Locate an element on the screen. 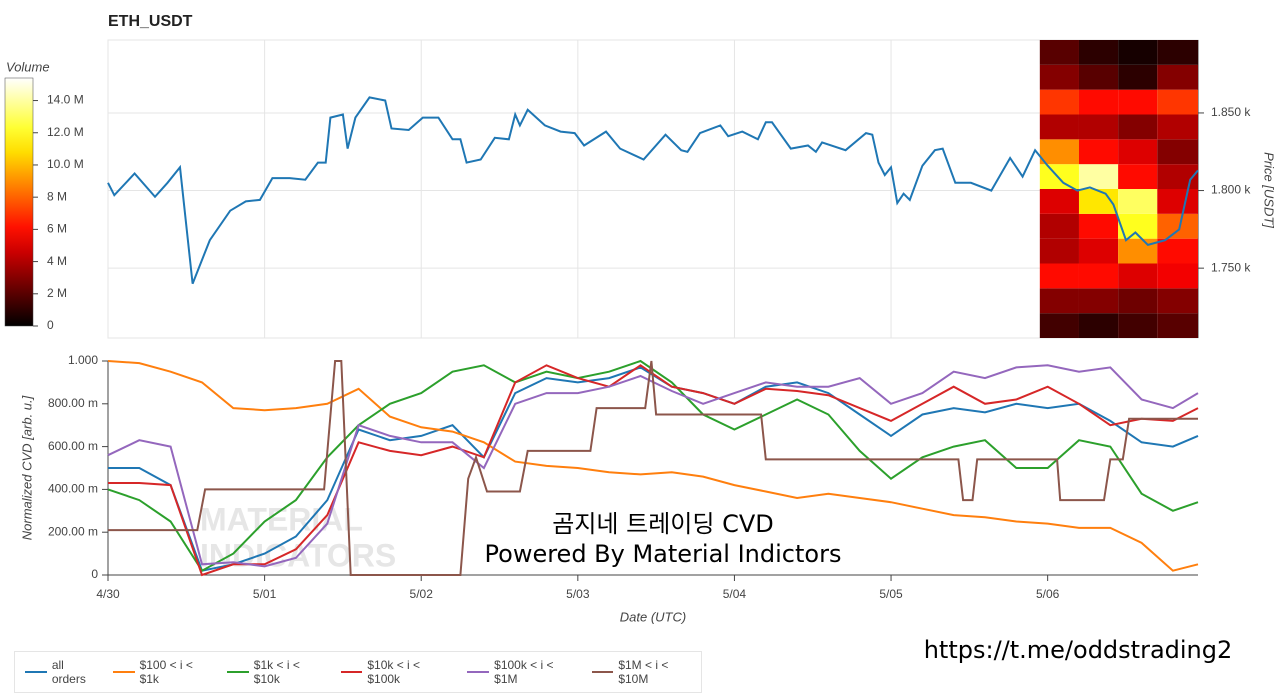  watermark: MATERIAL is located at coordinates (281, 519).